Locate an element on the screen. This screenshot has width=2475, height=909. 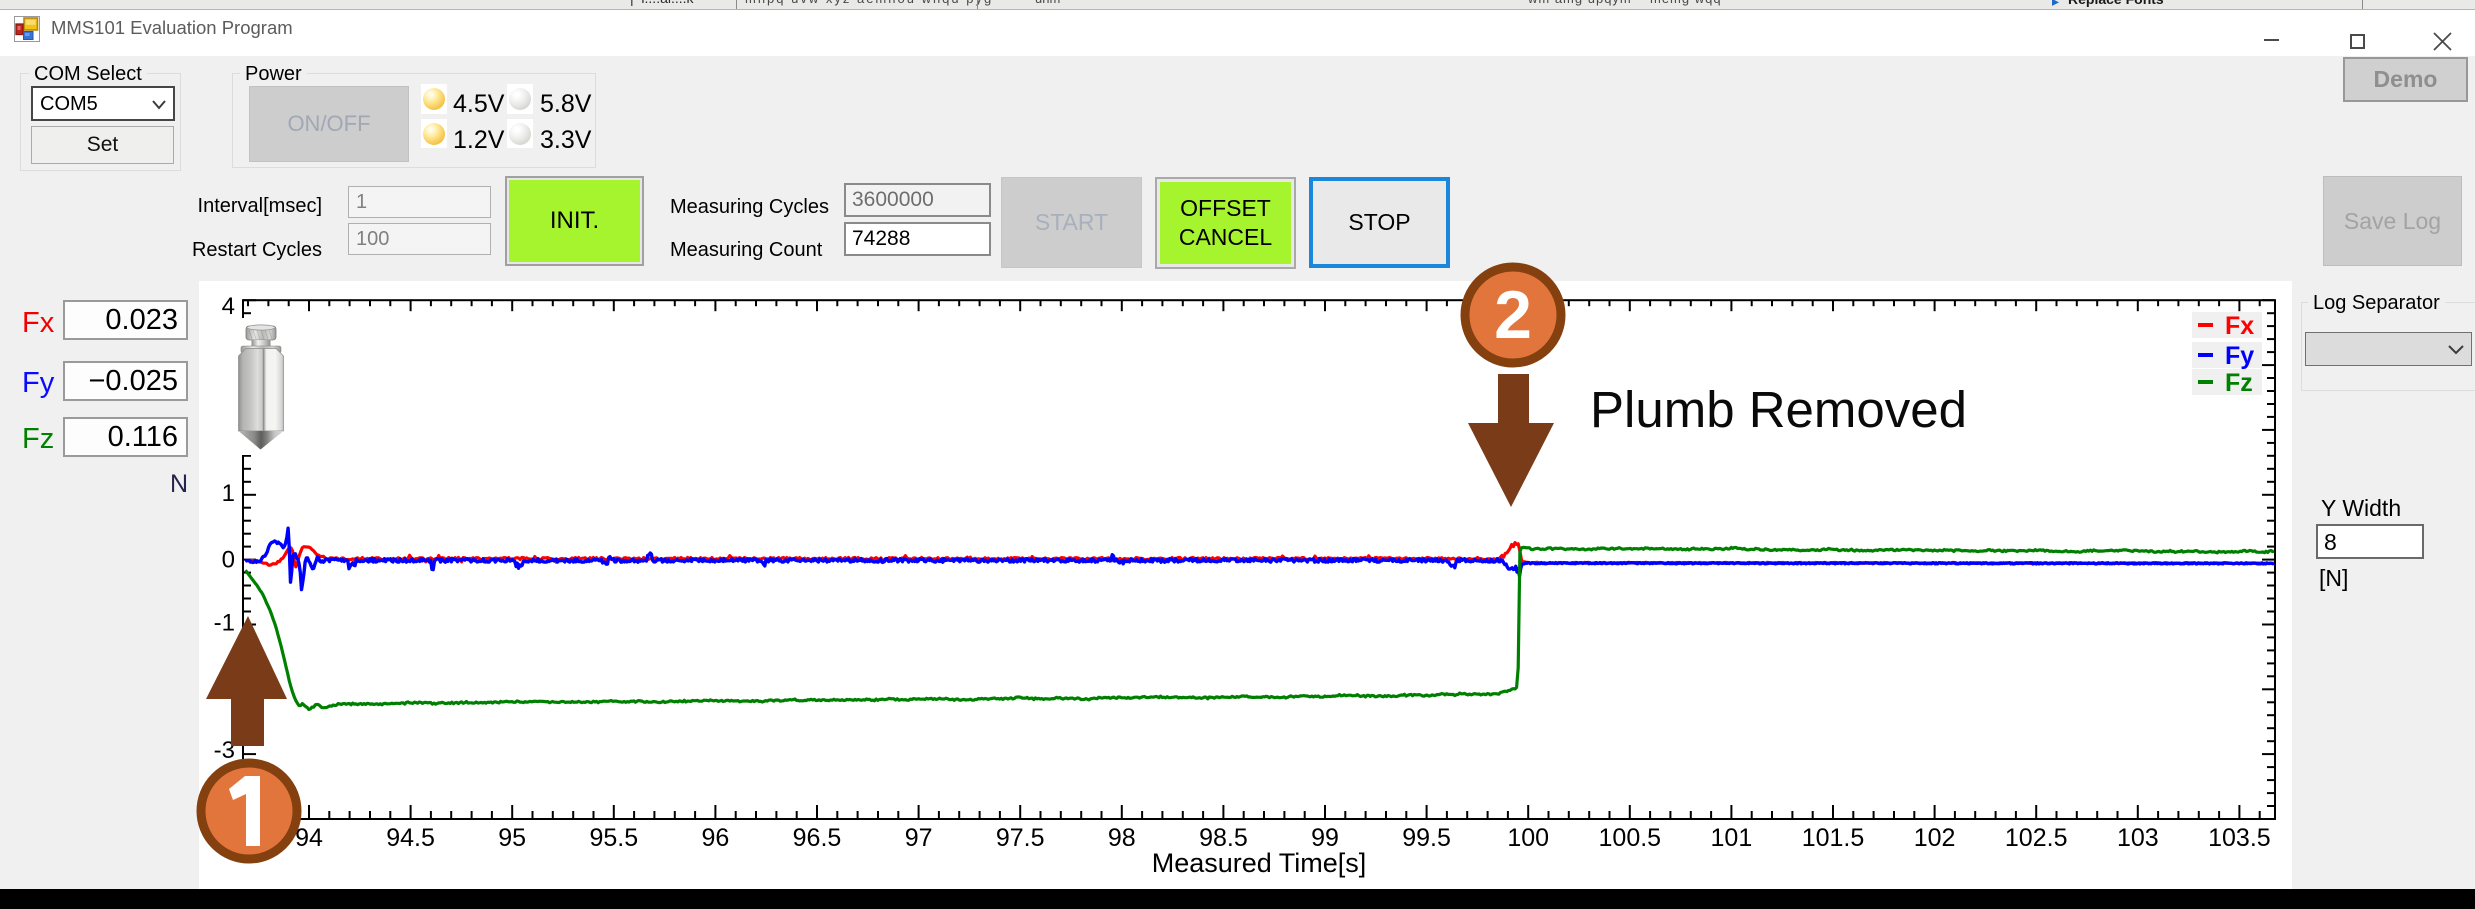
svg-text: -1 is located at coordinates (224, 623).